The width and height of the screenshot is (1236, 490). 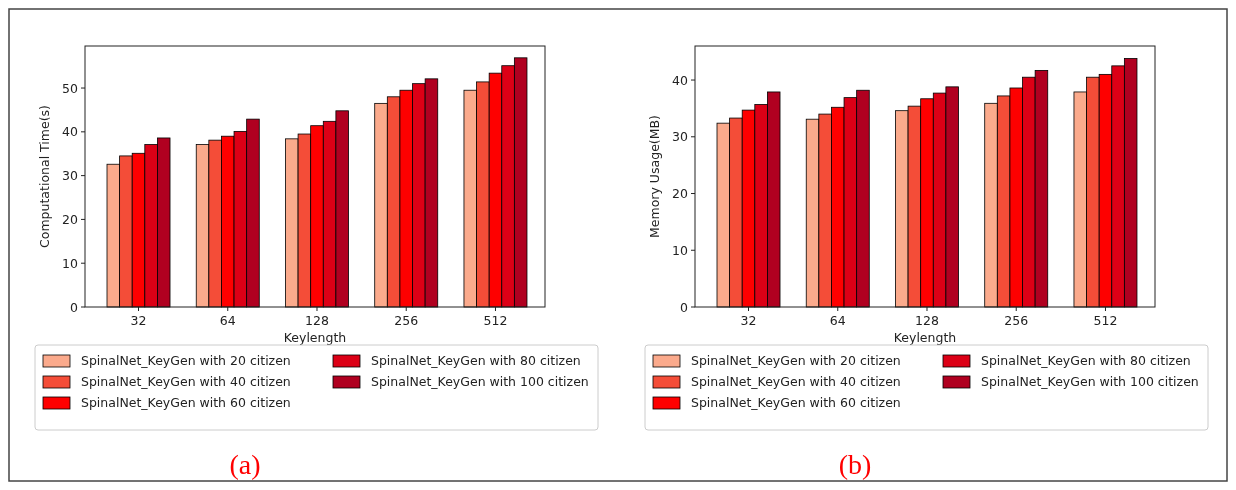 I want to click on y-tick-label: 50, so click(x=70, y=88).